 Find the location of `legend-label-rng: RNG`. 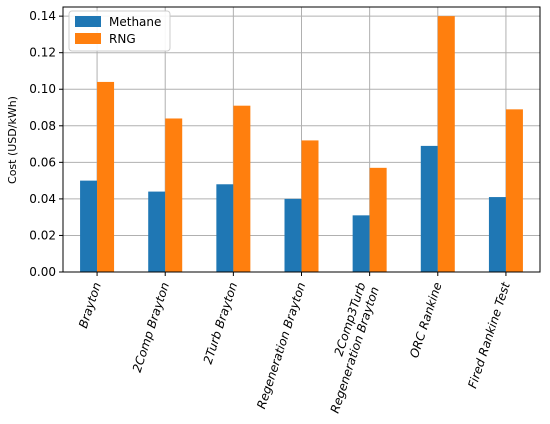

legend-label-rng: RNG is located at coordinates (122, 39).